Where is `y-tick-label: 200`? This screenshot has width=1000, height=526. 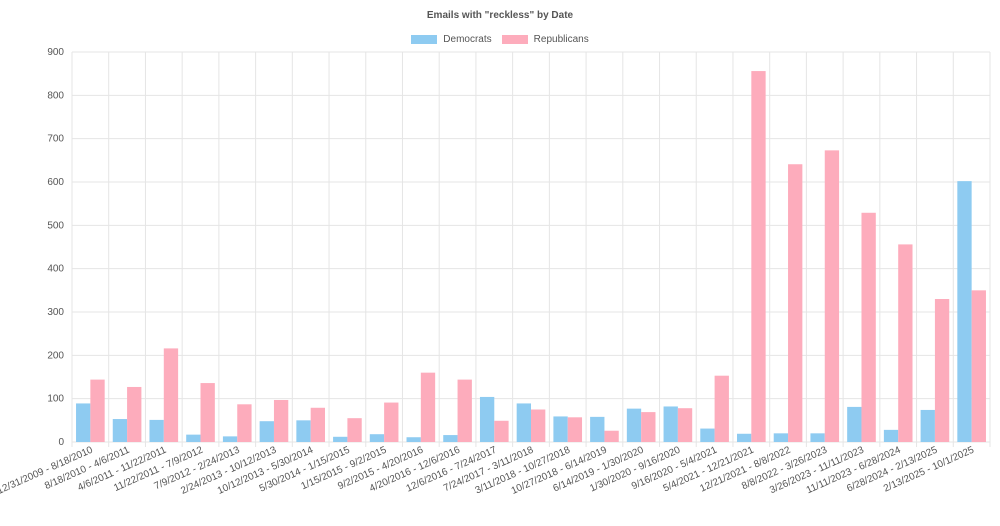
y-tick-label: 200 is located at coordinates (55, 355).